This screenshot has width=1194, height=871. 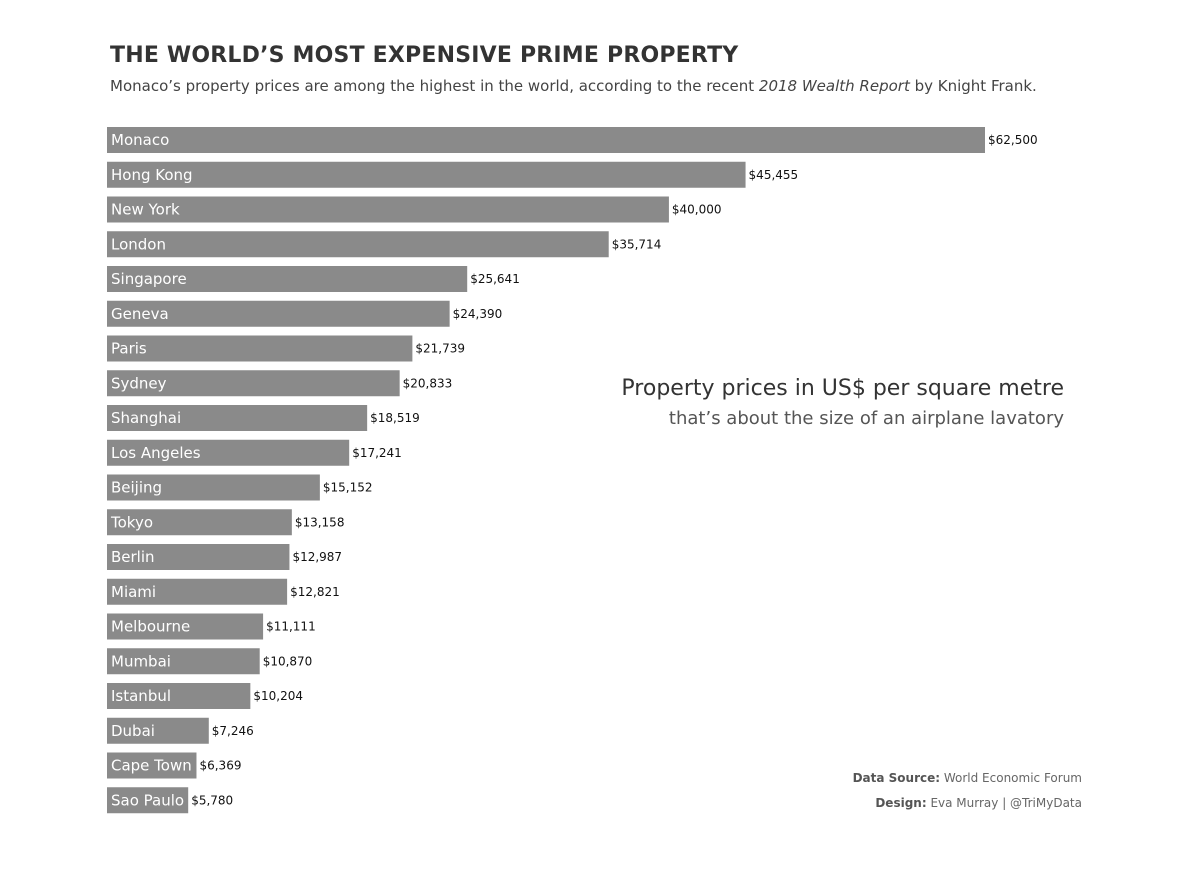 I want to click on bar-category-label: Miami, so click(x=133, y=592).